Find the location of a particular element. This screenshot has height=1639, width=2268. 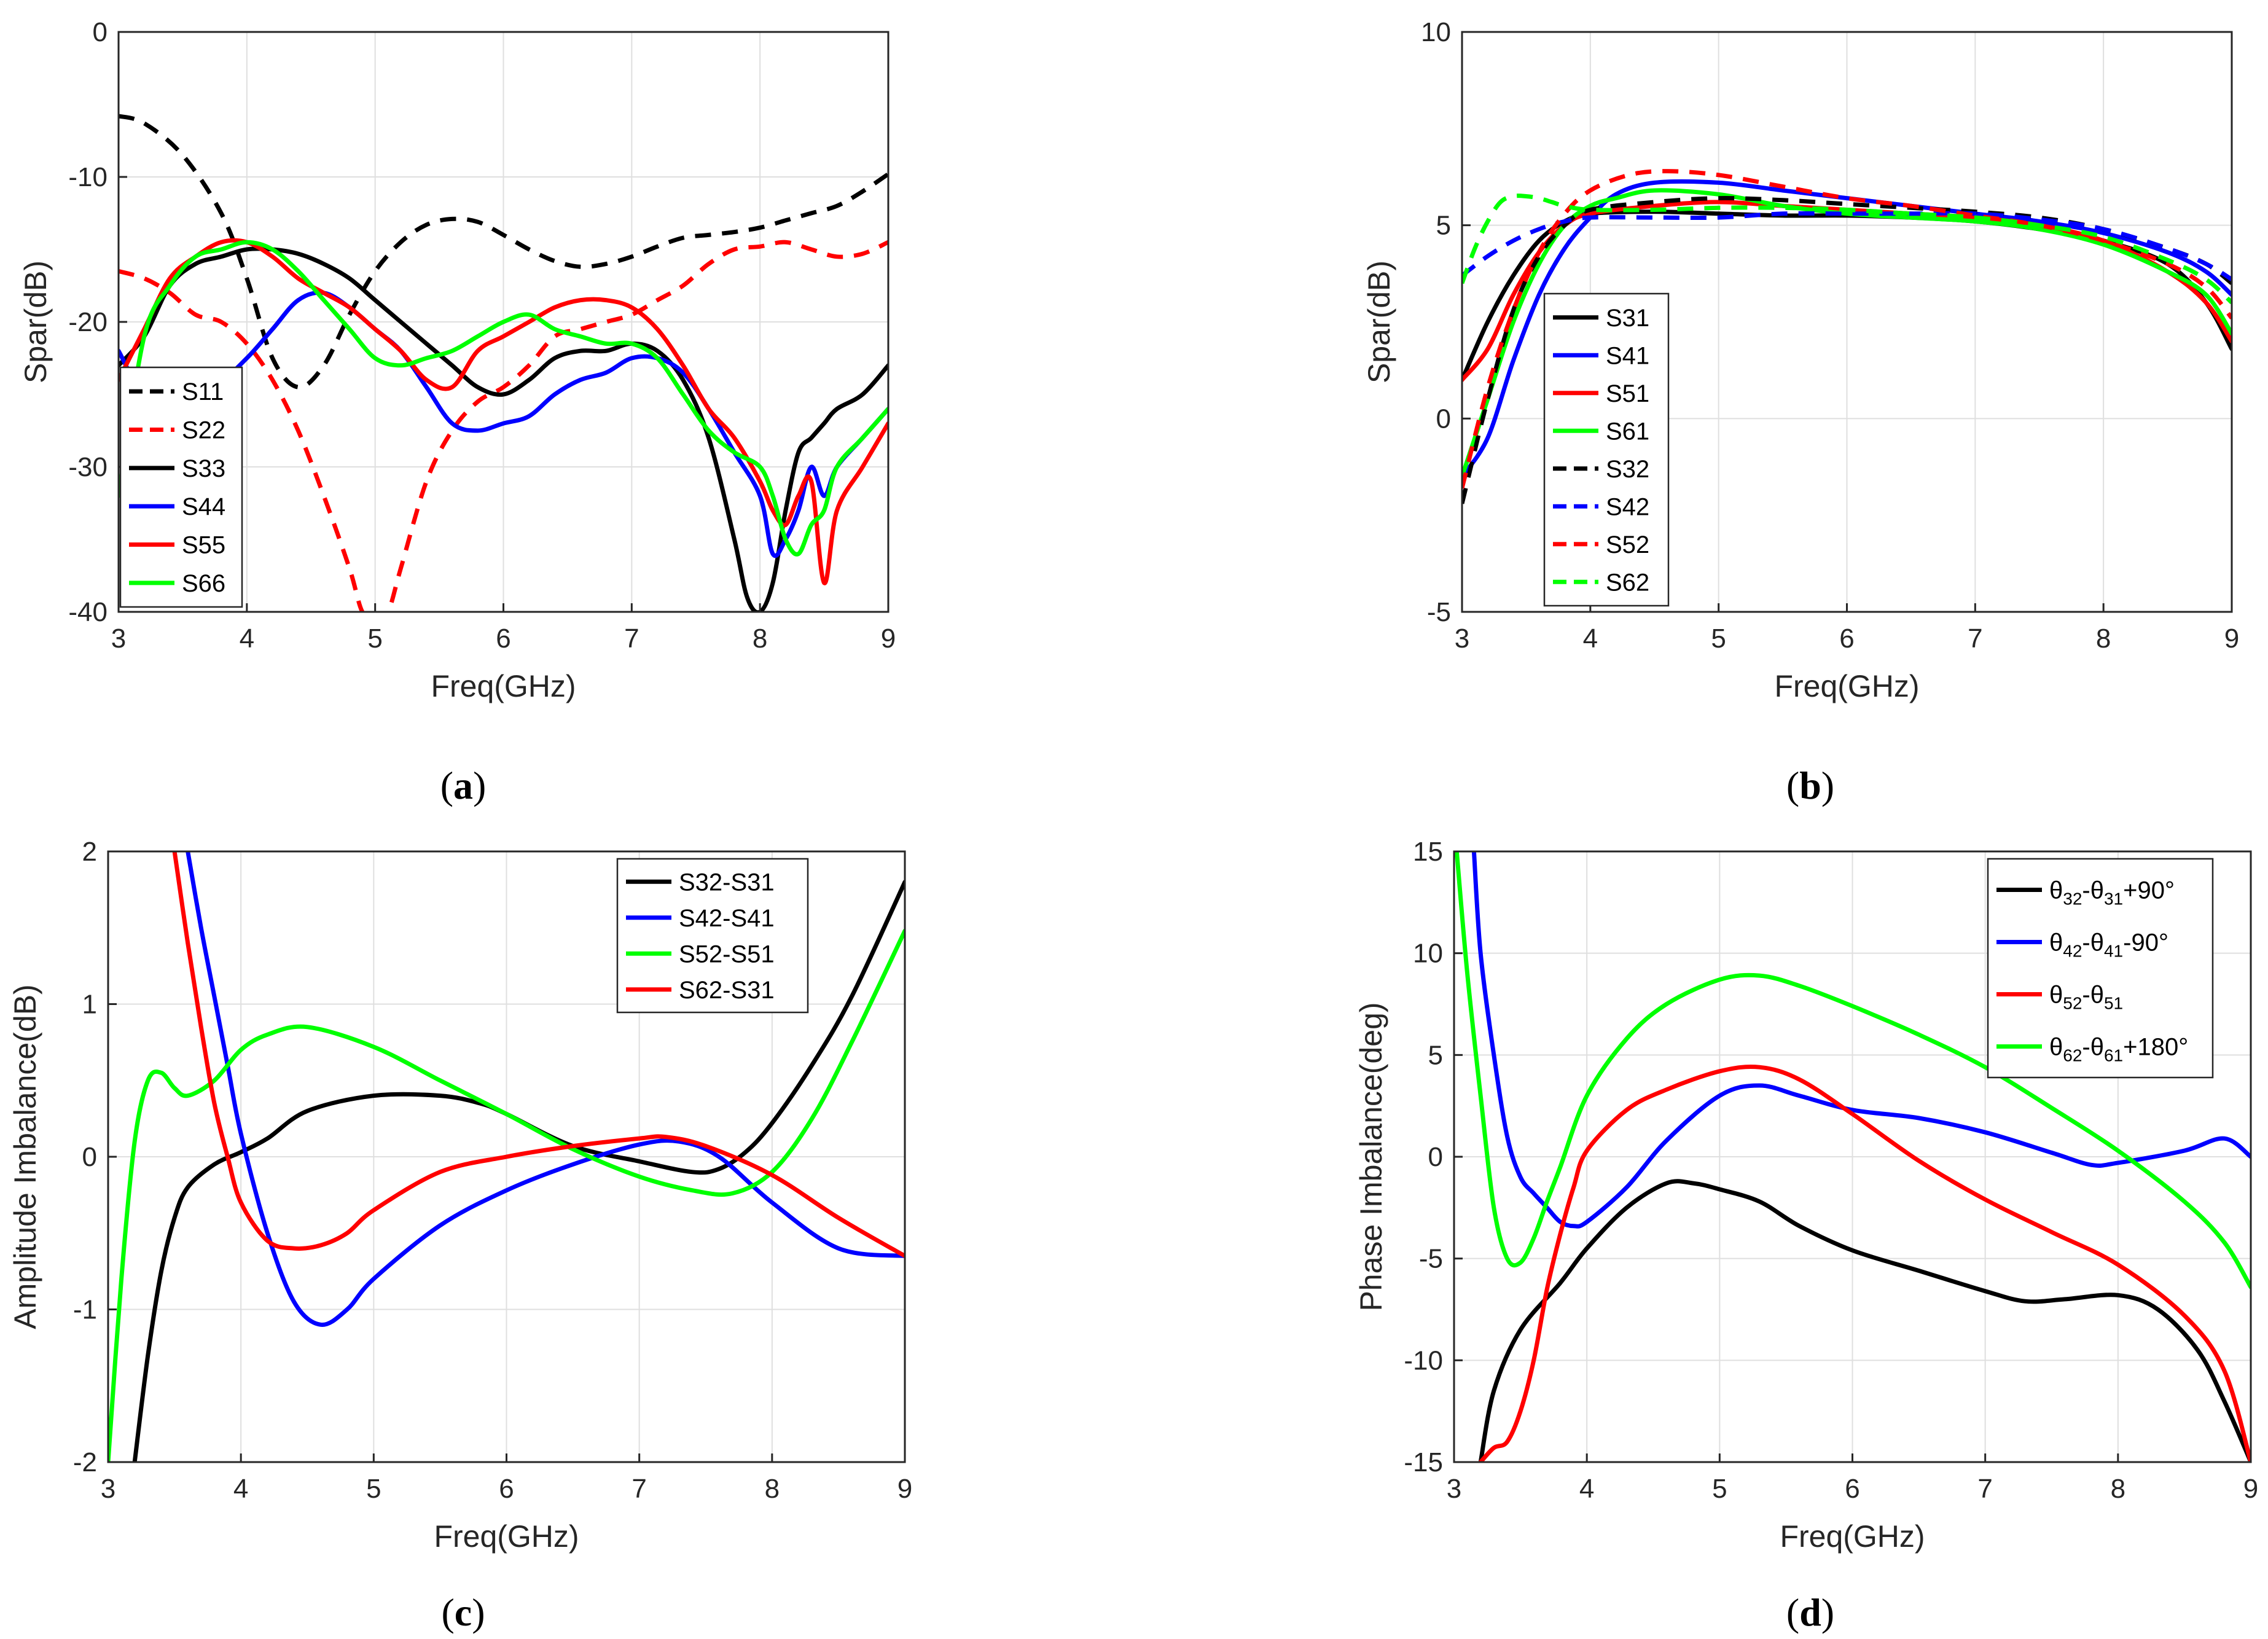

panel-caption: (c) is located at coordinates (463, 1612).